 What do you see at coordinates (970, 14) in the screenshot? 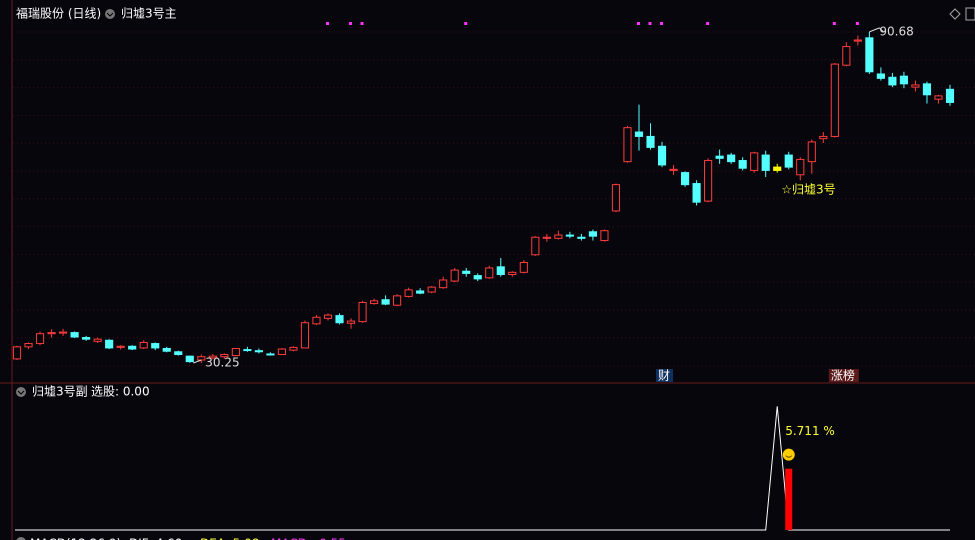
I see `panel-icon` at bounding box center [970, 14].